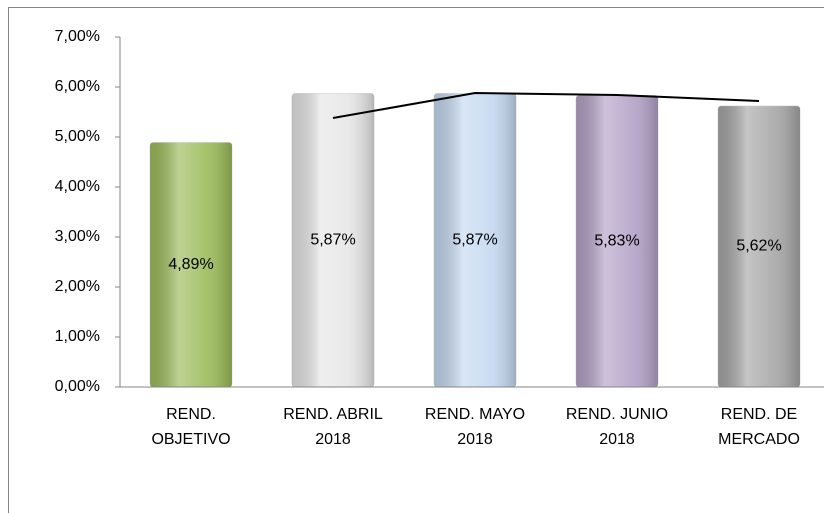  Describe the element at coordinates (759, 439) in the screenshot. I see `x-tick-label: MERCADO` at that location.